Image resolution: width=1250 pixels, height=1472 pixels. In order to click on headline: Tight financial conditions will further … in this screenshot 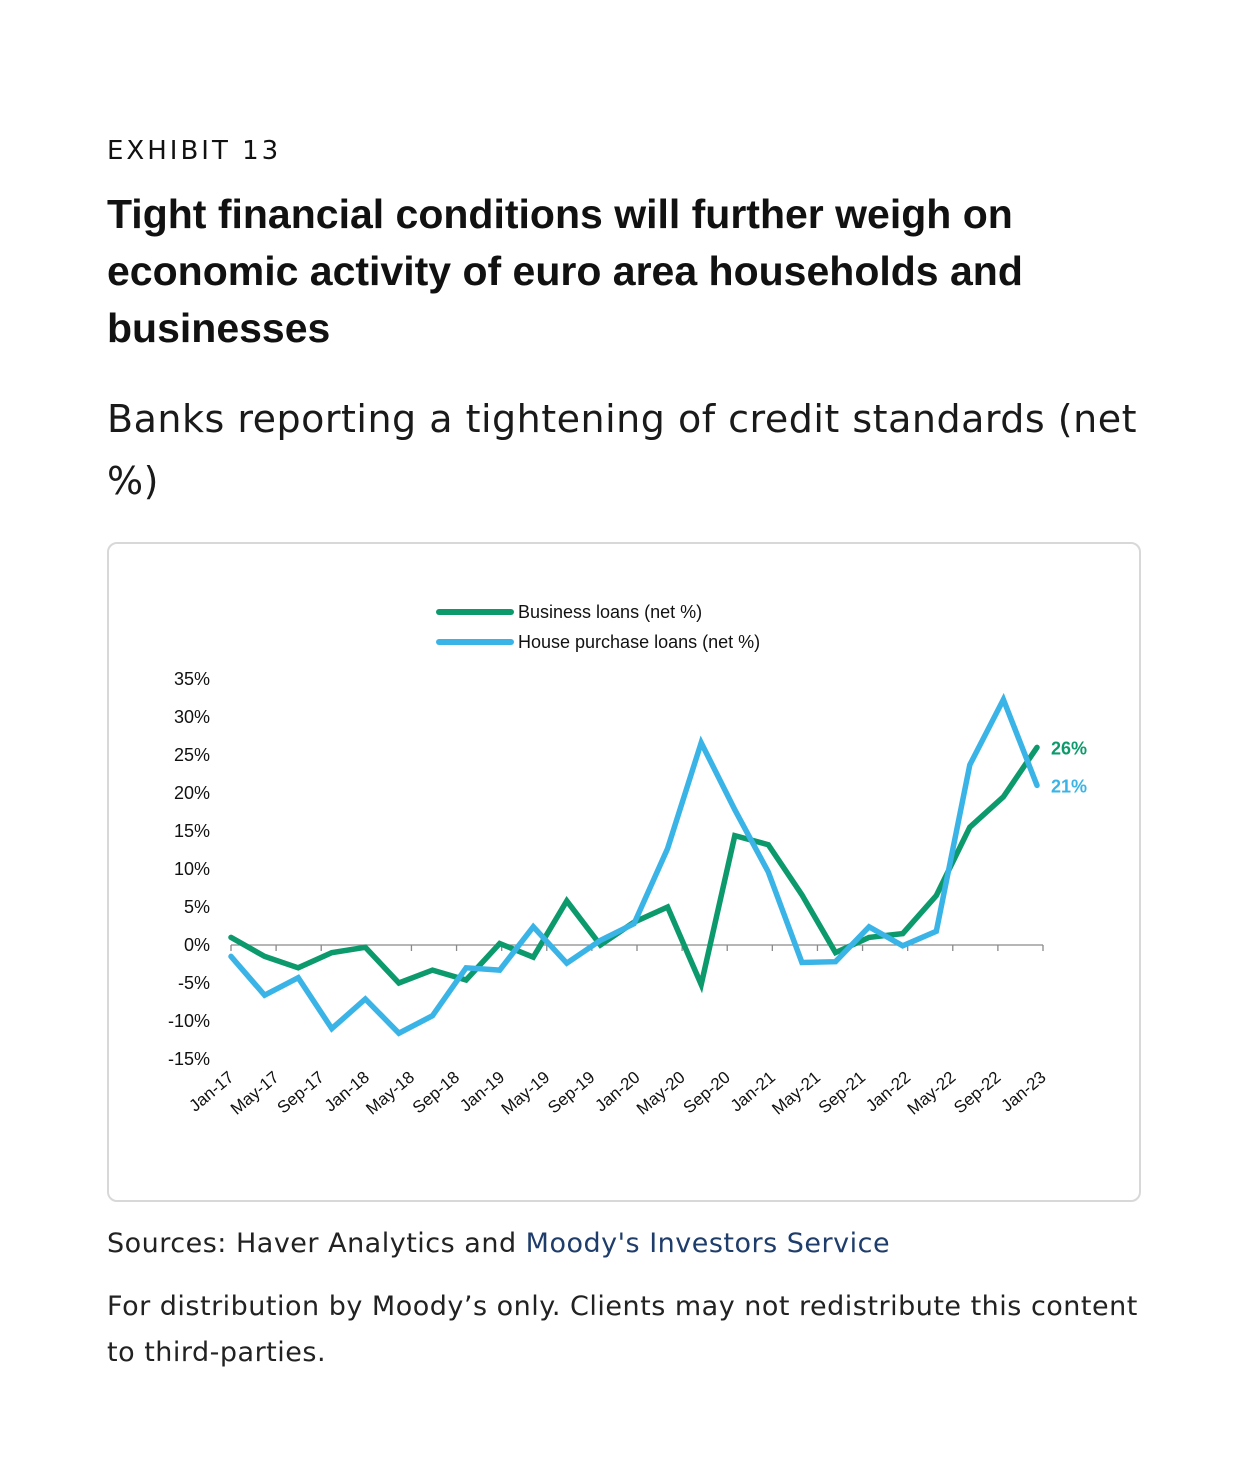, I will do `click(565, 271)`.